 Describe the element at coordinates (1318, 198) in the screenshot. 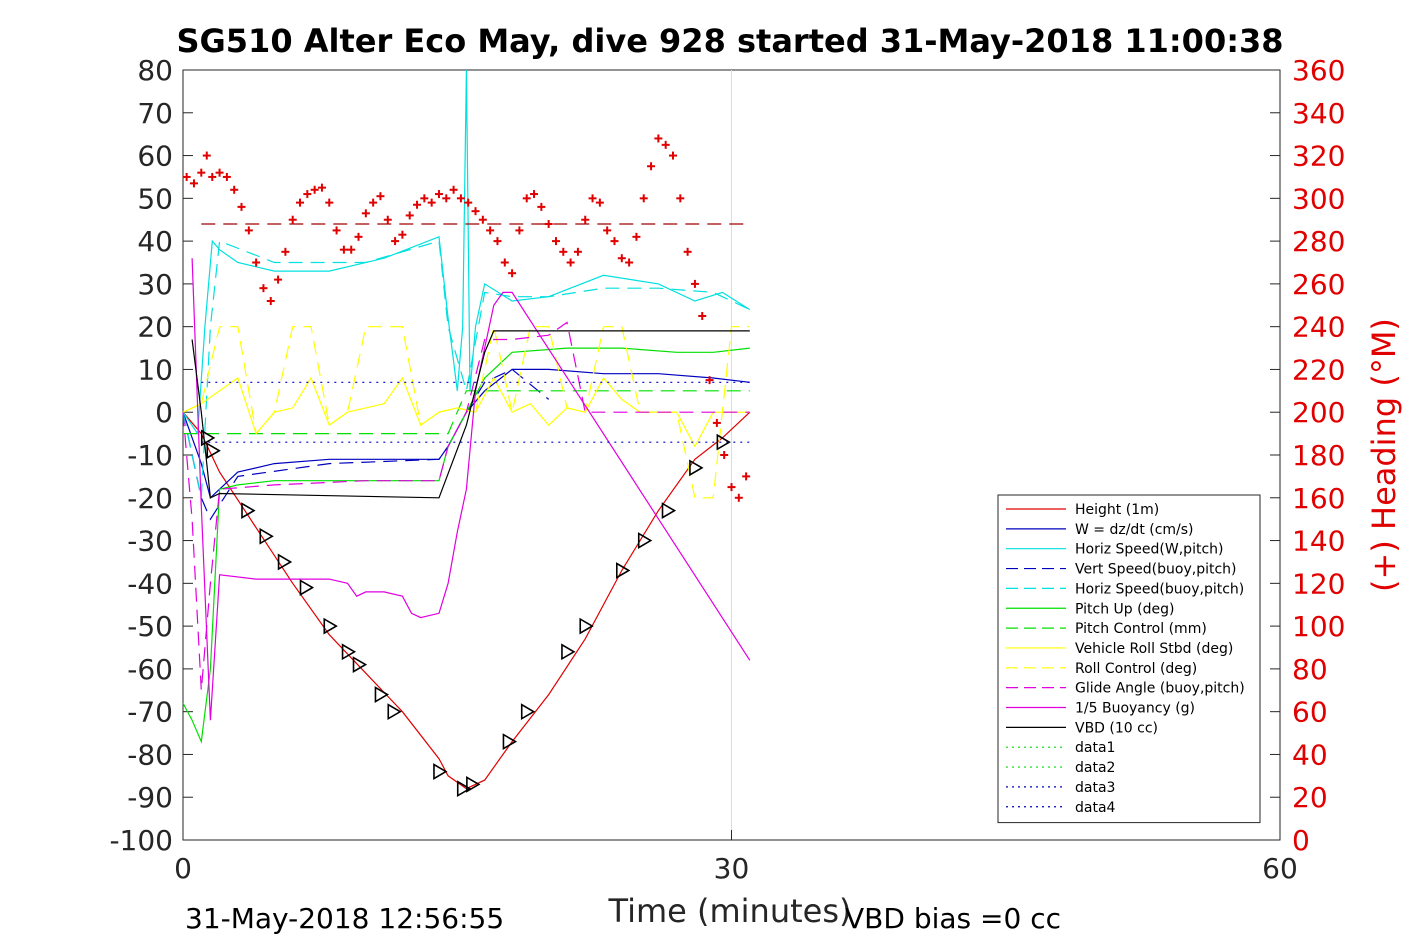

I see `y2-tick-label: 300` at that location.